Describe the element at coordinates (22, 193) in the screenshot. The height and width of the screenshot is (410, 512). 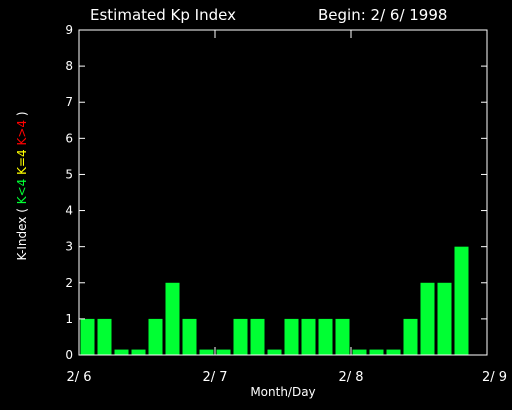
I see `y-axis-label-part: K<4` at that location.